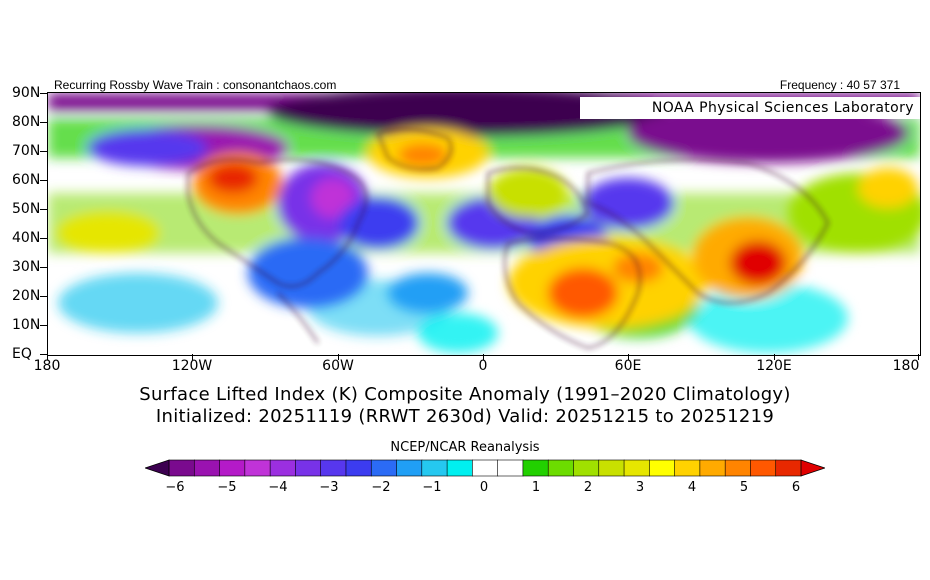  Describe the element at coordinates (26, 325) in the screenshot. I see `lat-label-10n: 10N` at that location.